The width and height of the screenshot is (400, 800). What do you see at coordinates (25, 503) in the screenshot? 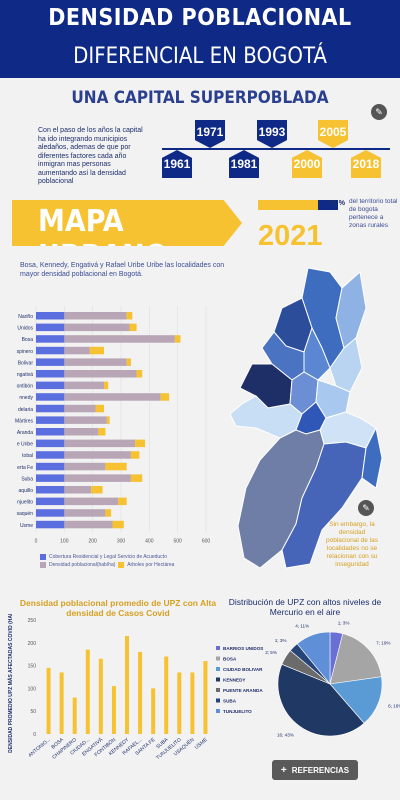
I see `category-label: njuelito` at bounding box center [25, 503].